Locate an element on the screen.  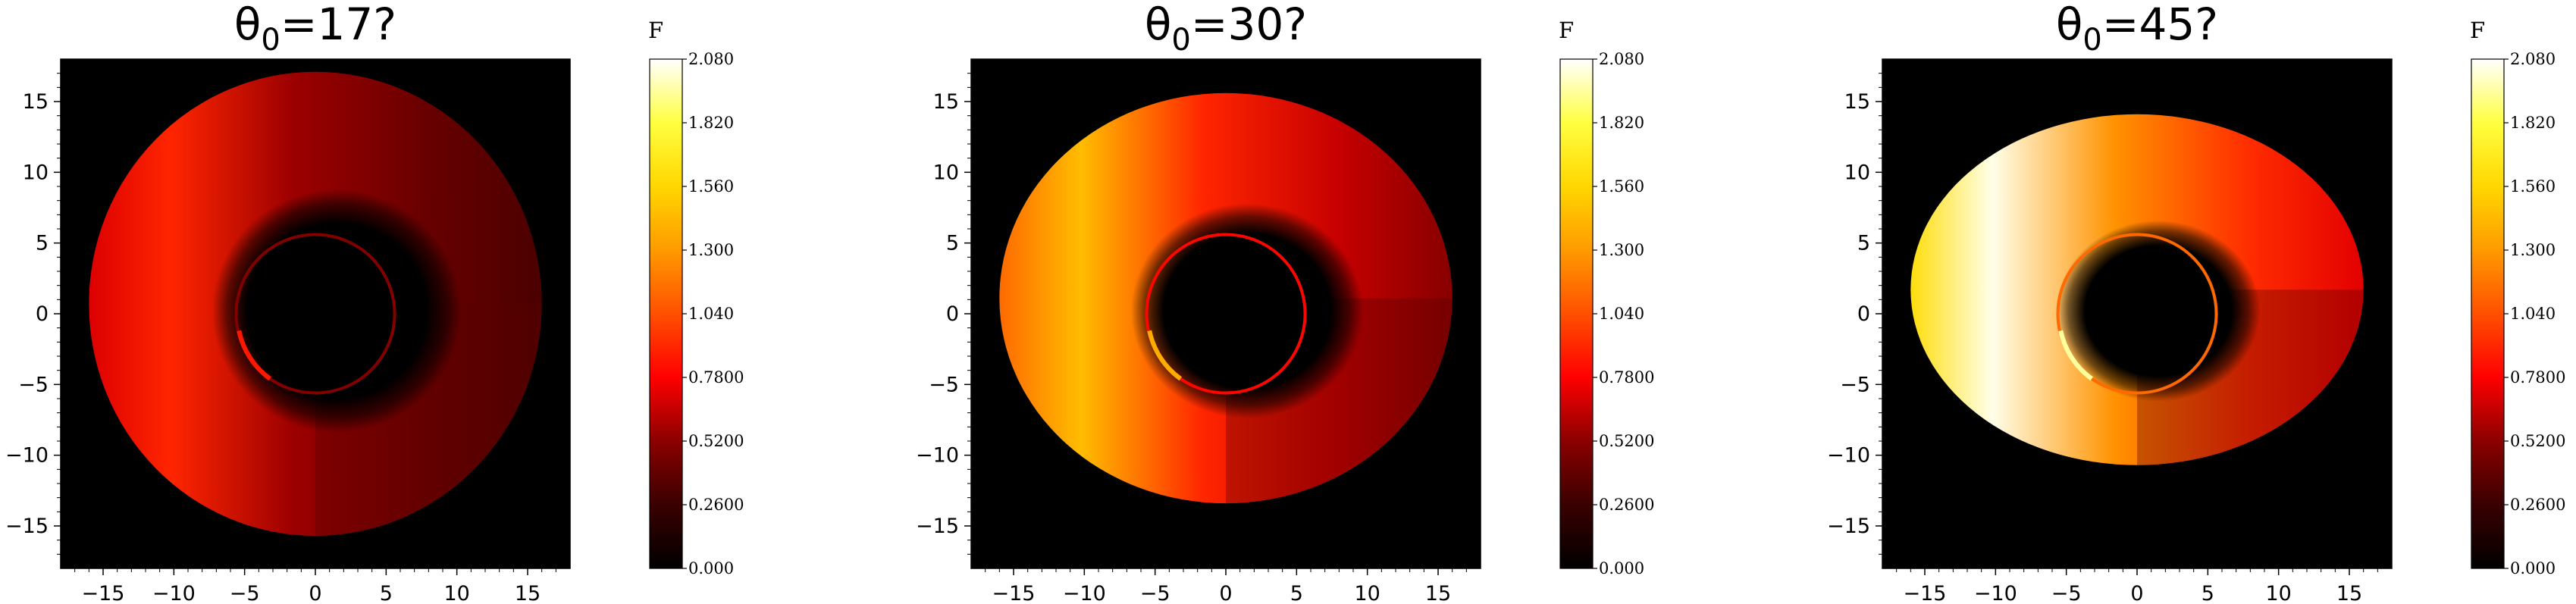
chart-title: θ0=30? is located at coordinates (1226, 29).